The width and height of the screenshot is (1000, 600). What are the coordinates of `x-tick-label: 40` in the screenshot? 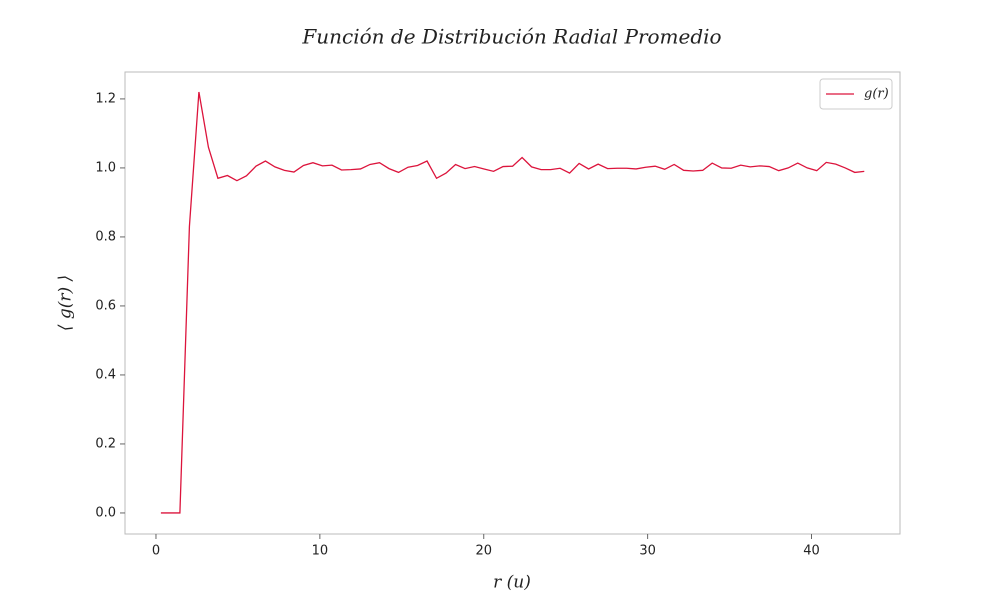 It's located at (811, 551).